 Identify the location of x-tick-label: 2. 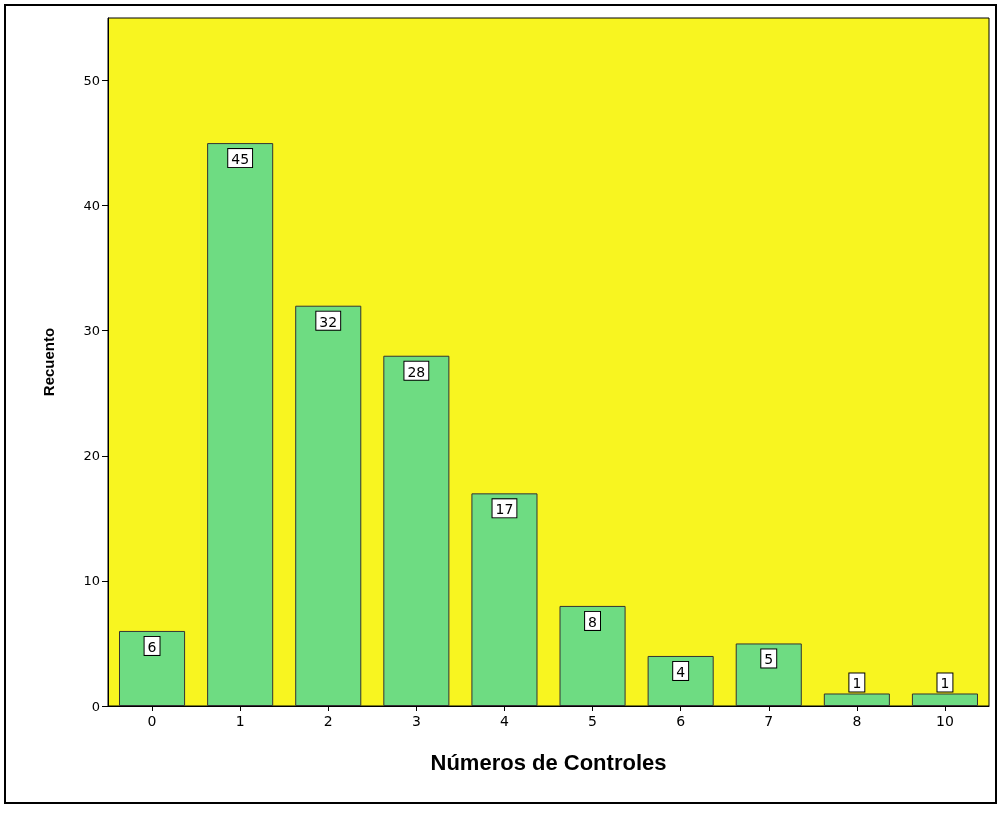
(328, 721).